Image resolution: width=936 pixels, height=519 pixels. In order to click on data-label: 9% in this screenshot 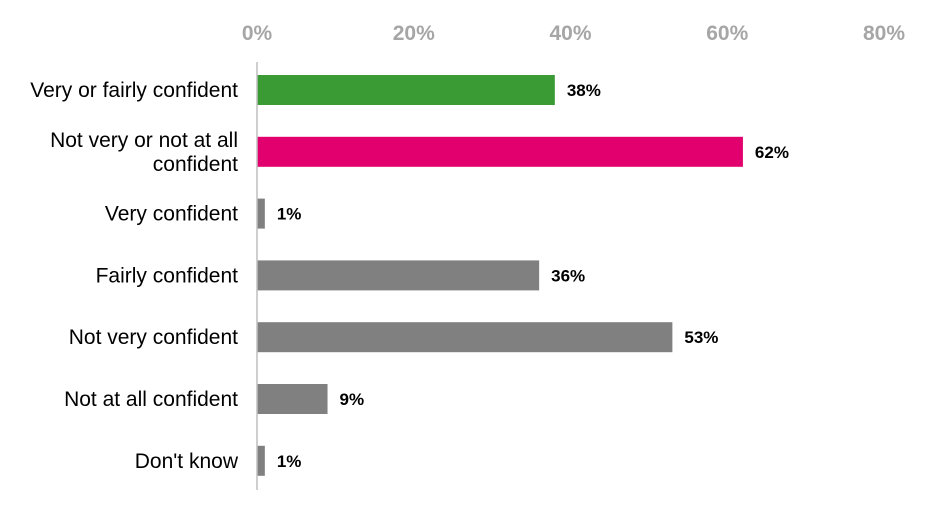, I will do `click(352, 399)`.